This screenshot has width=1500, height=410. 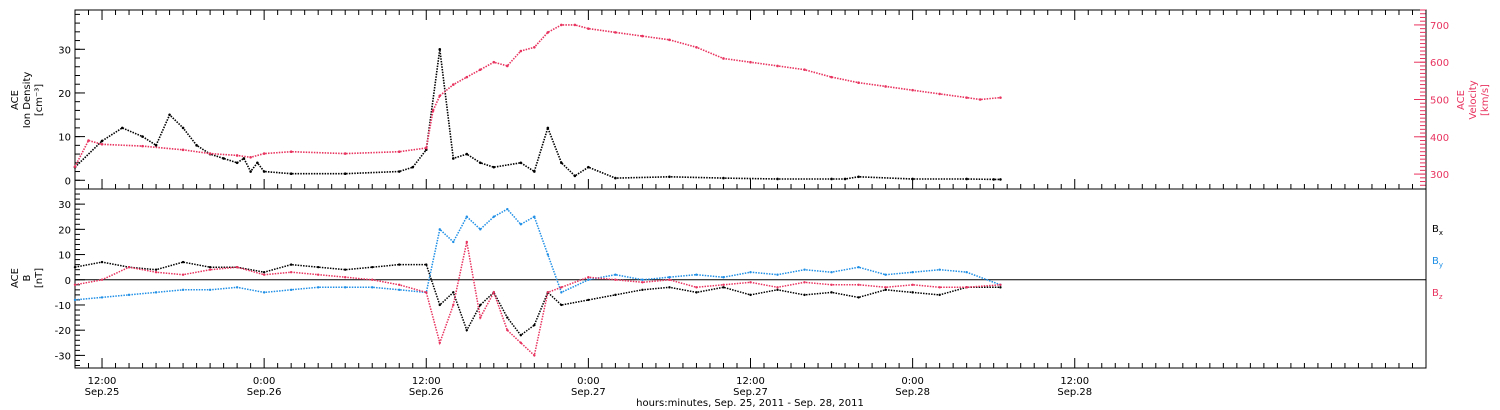 What do you see at coordinates (102, 392) in the screenshot?
I see `x-tick-date: Sep.25` at bounding box center [102, 392].